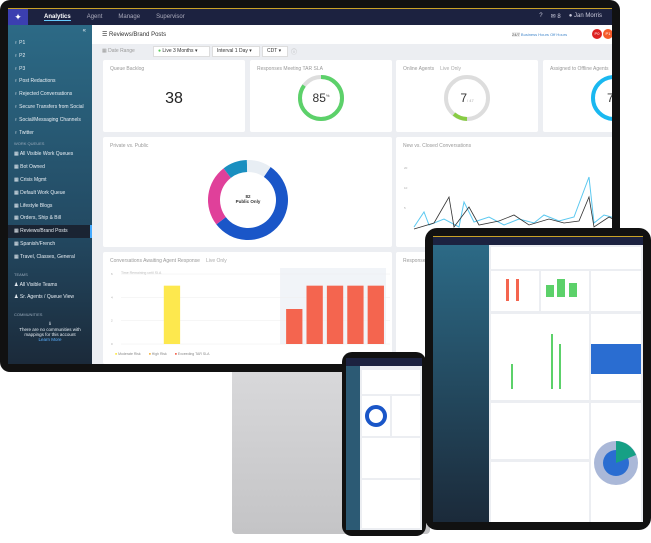 The height and width of the screenshot is (543, 651). I want to click on page-title-text: Reviews/Brand Posts, so click(138, 35).